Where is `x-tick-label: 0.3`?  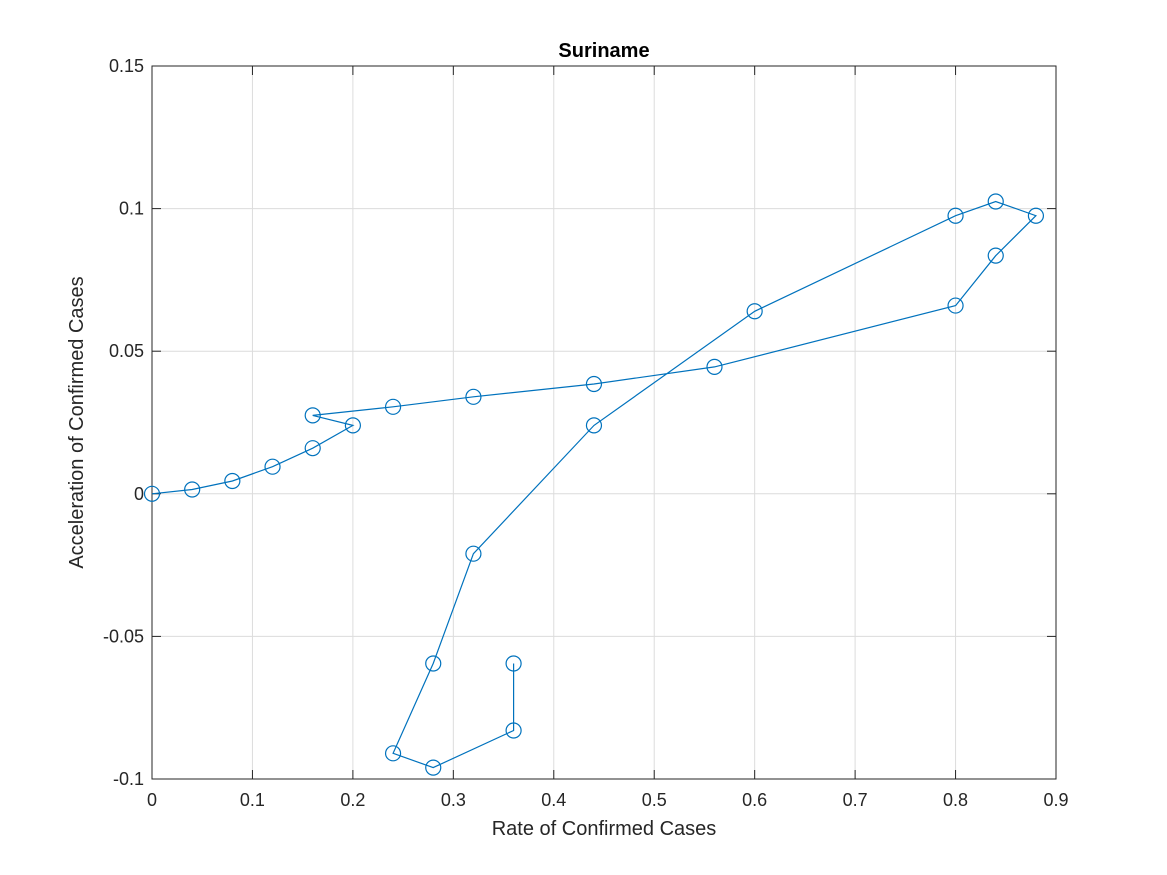 x-tick-label: 0.3 is located at coordinates (453, 800).